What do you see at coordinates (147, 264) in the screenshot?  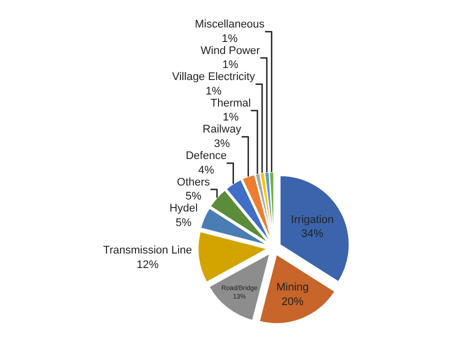 I see `data-label: 12%` at bounding box center [147, 264].